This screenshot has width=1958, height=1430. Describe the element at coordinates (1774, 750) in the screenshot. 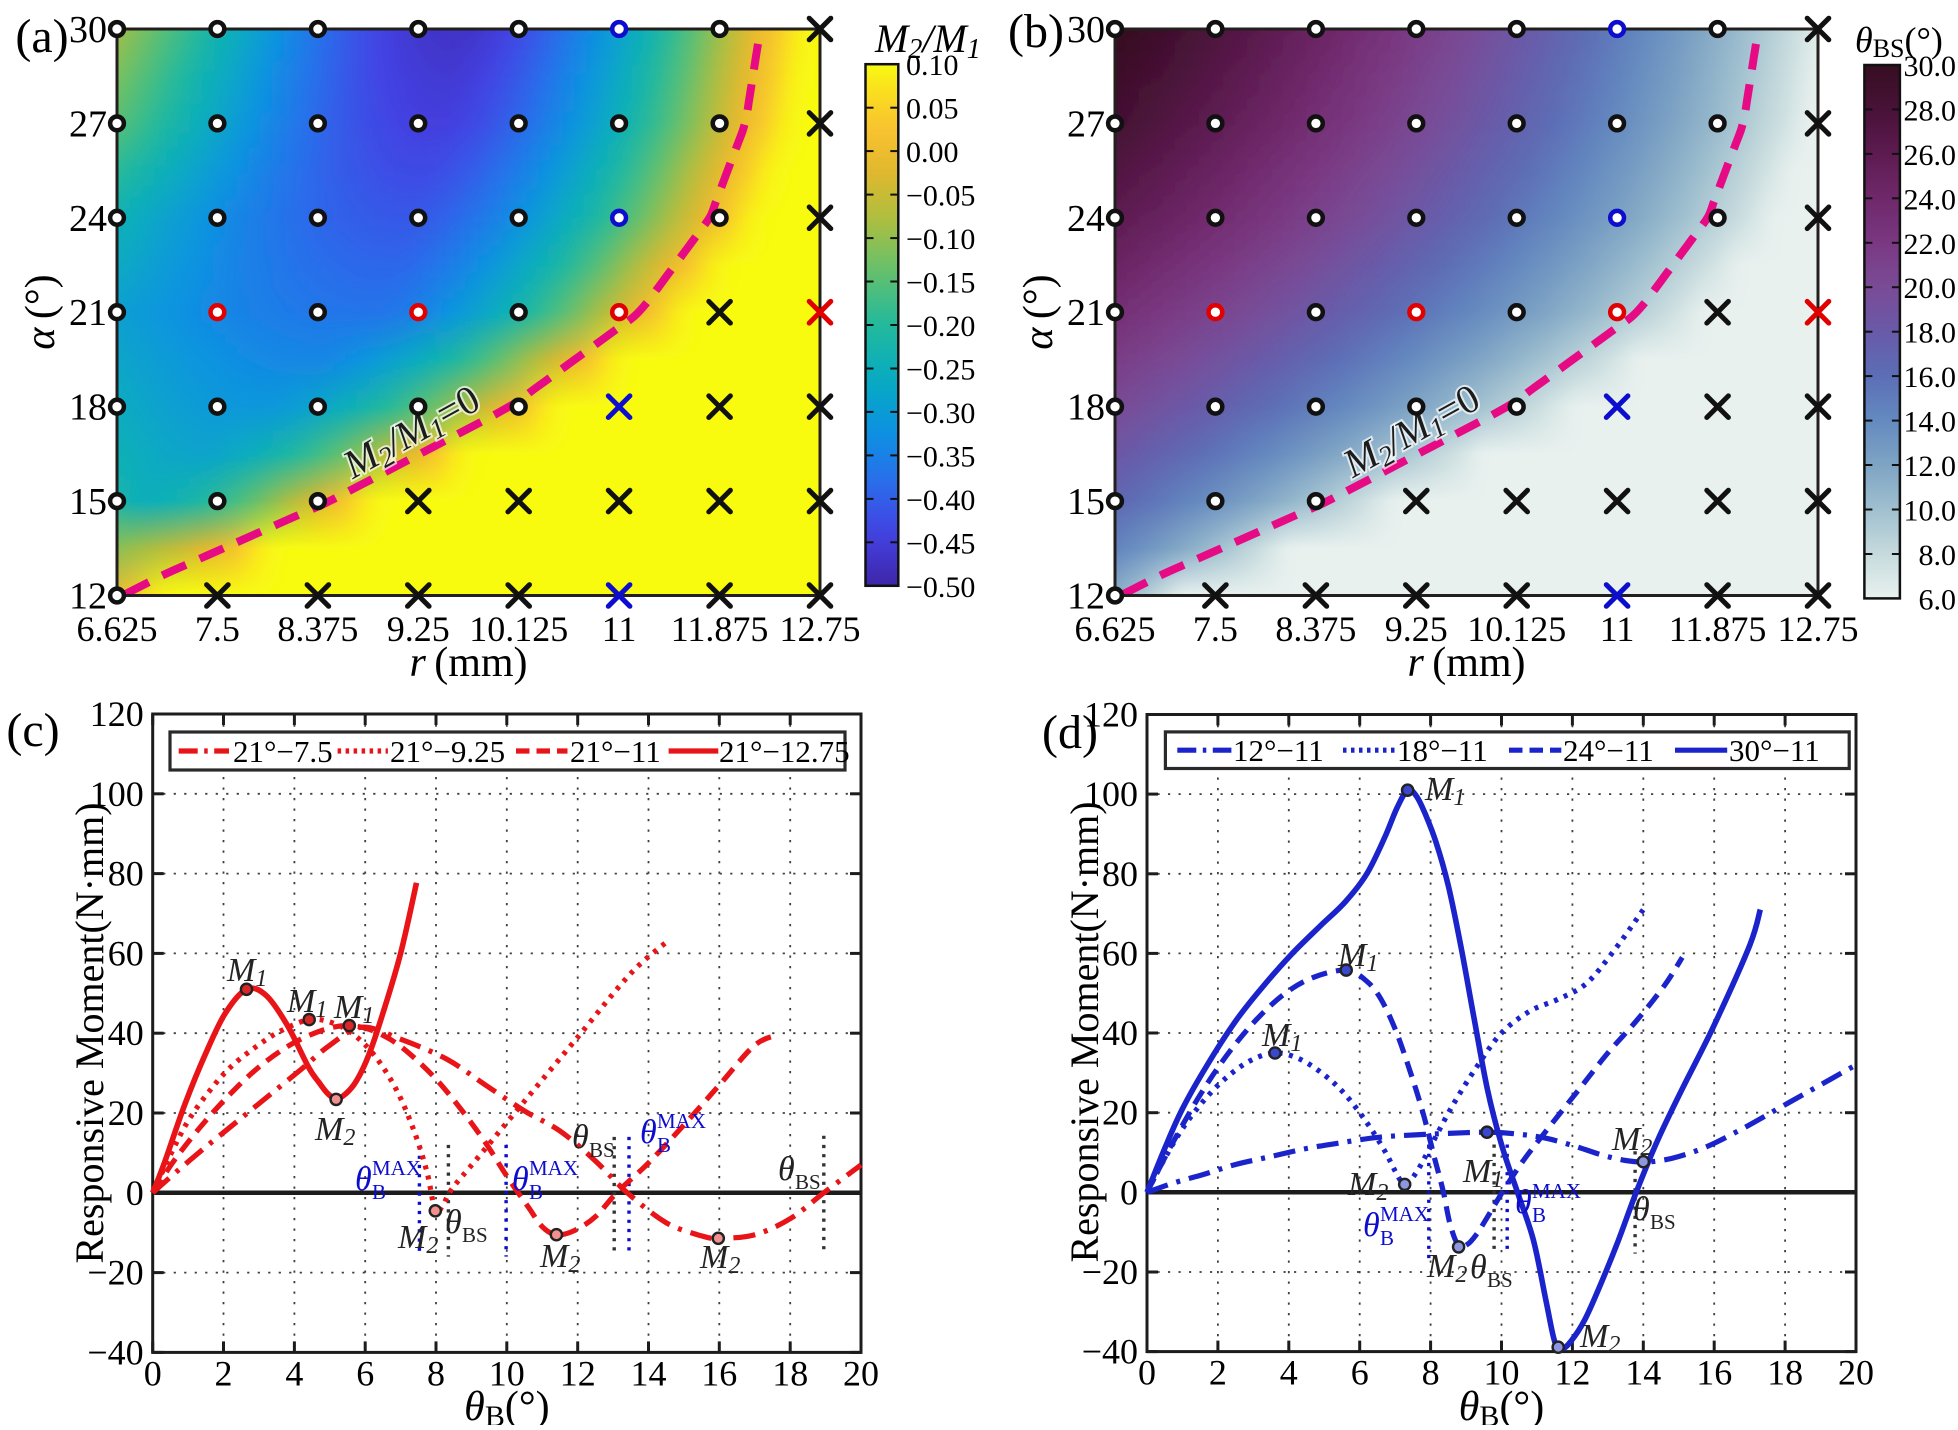

I see `svg-text: 30°−11` at that location.